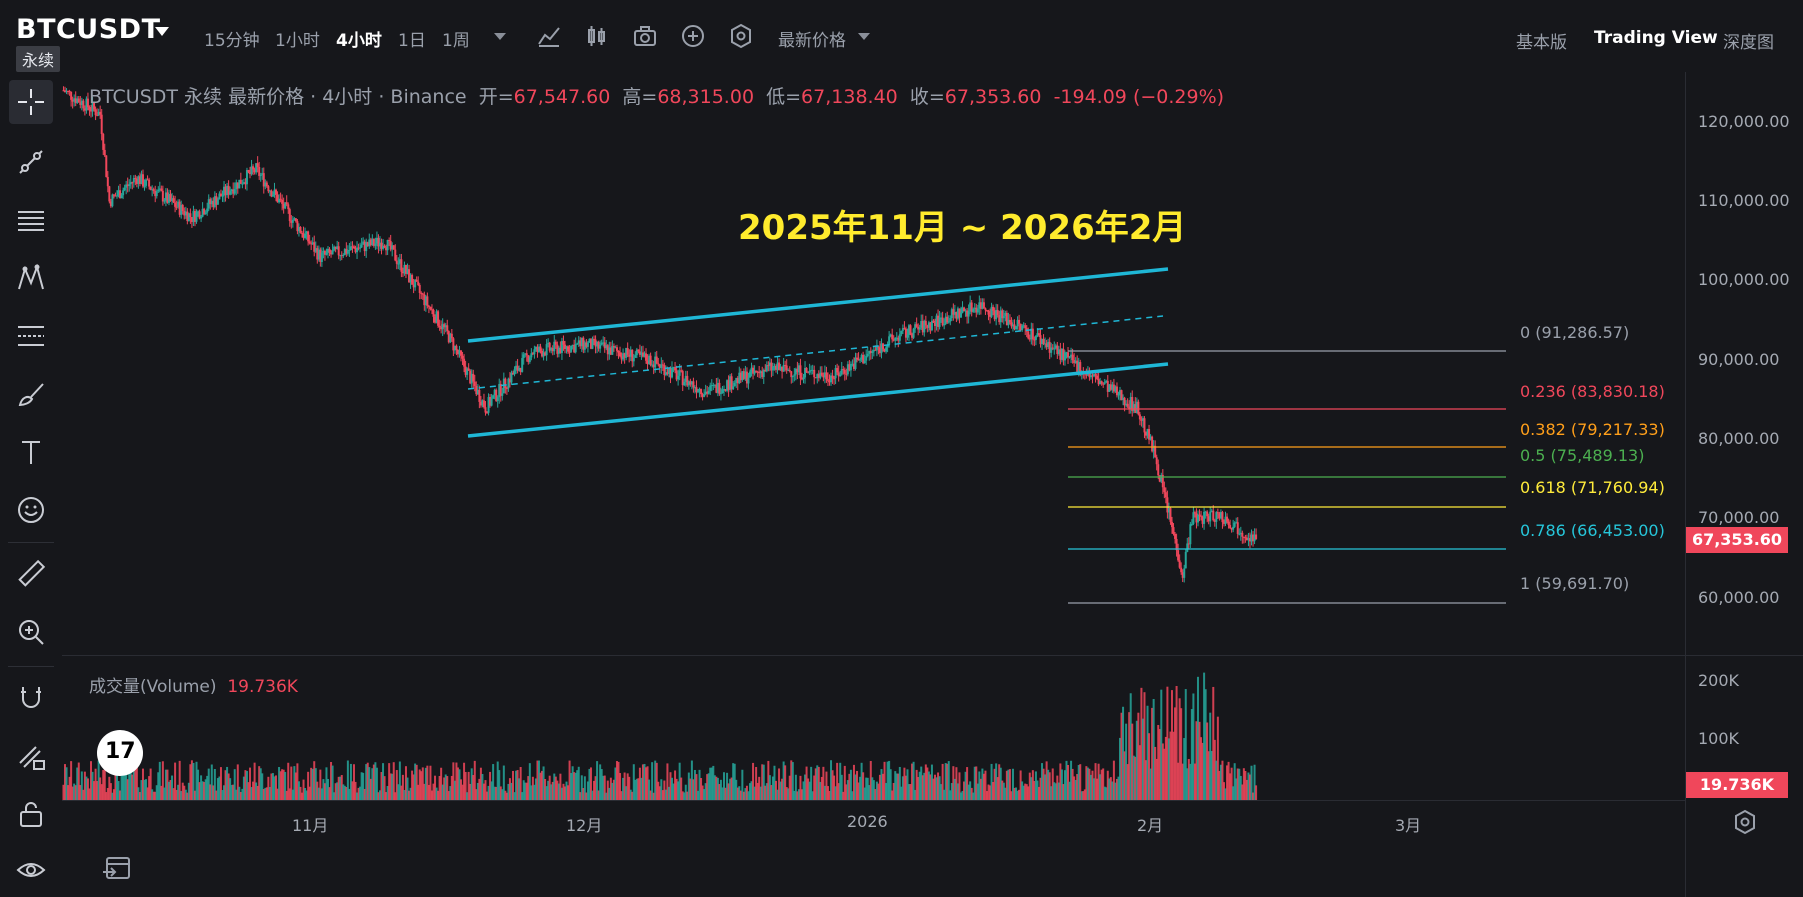 This screenshot has height=897, width=1803. Describe the element at coordinates (932, 655) in the screenshot. I see `pane-divider` at that location.